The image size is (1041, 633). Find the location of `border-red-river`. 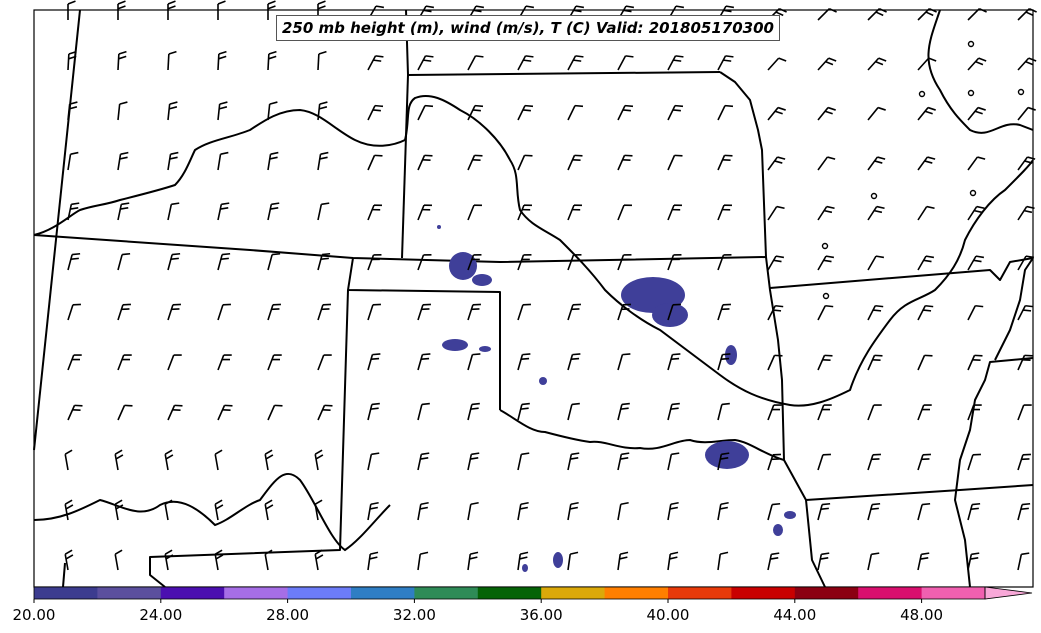

border-red-river is located at coordinates (642, 435).